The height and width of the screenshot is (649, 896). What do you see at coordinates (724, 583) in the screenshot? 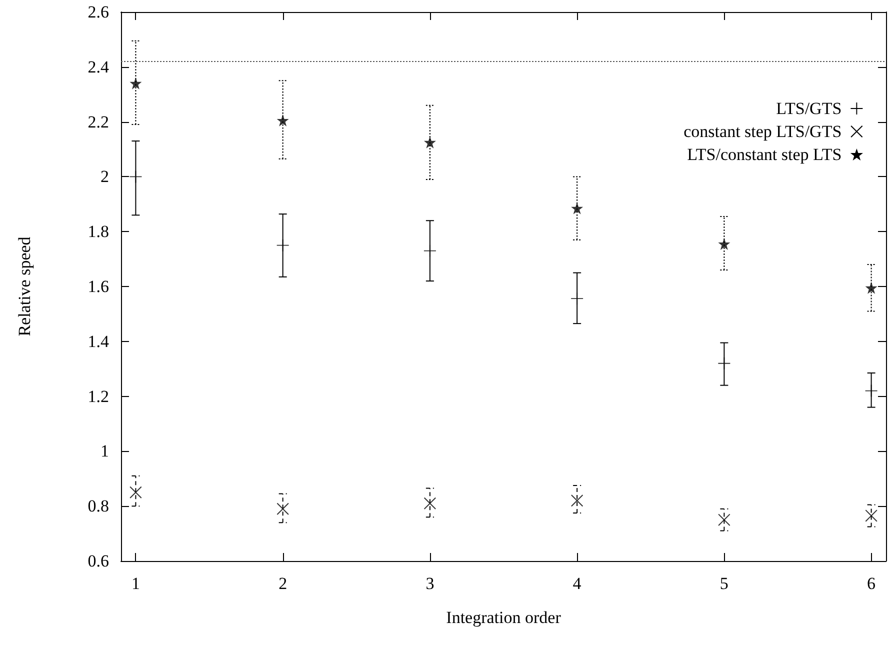
I see `x-tick-label: 5` at bounding box center [724, 583].